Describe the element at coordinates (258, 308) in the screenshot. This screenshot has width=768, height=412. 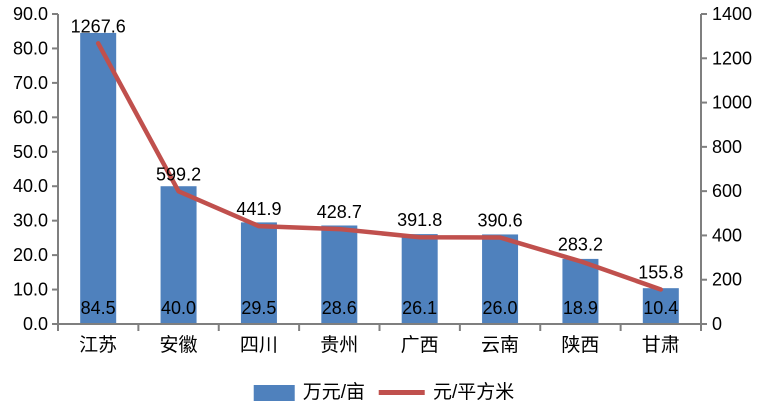
I see `bar-data-label: 29.5` at that location.